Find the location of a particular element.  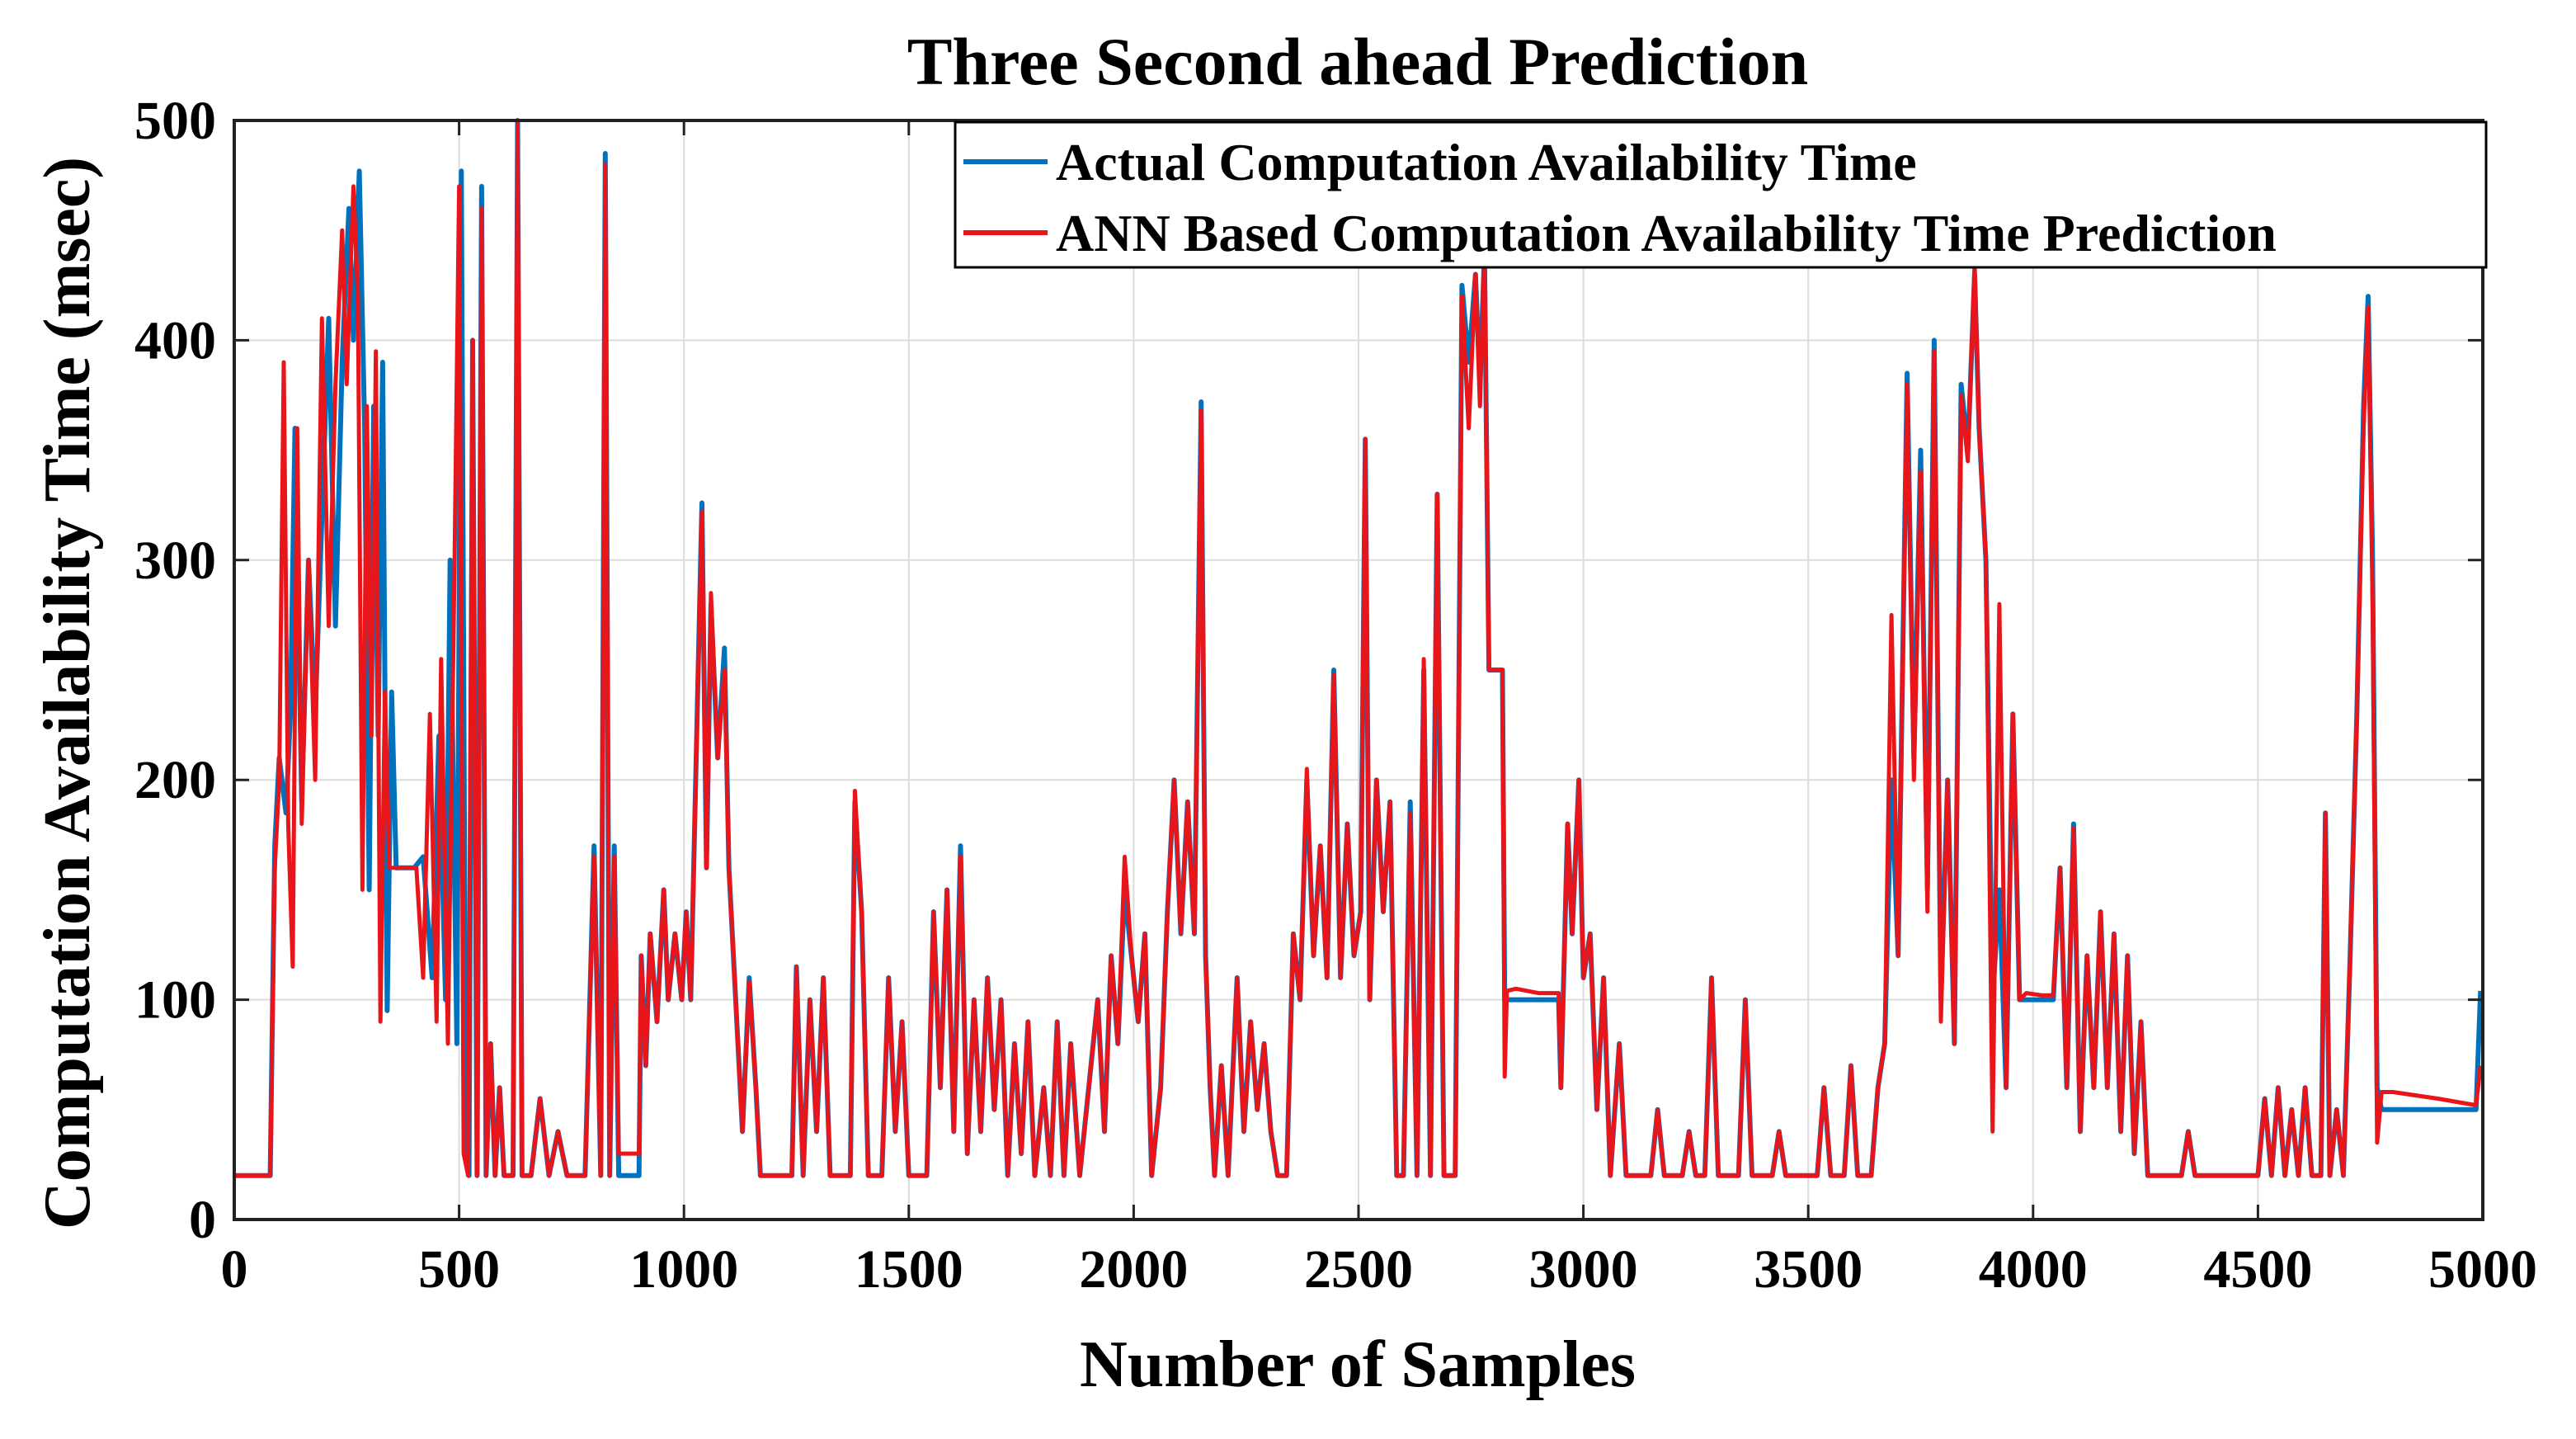

x-tick-label: 4000 is located at coordinates (2034, 1269).